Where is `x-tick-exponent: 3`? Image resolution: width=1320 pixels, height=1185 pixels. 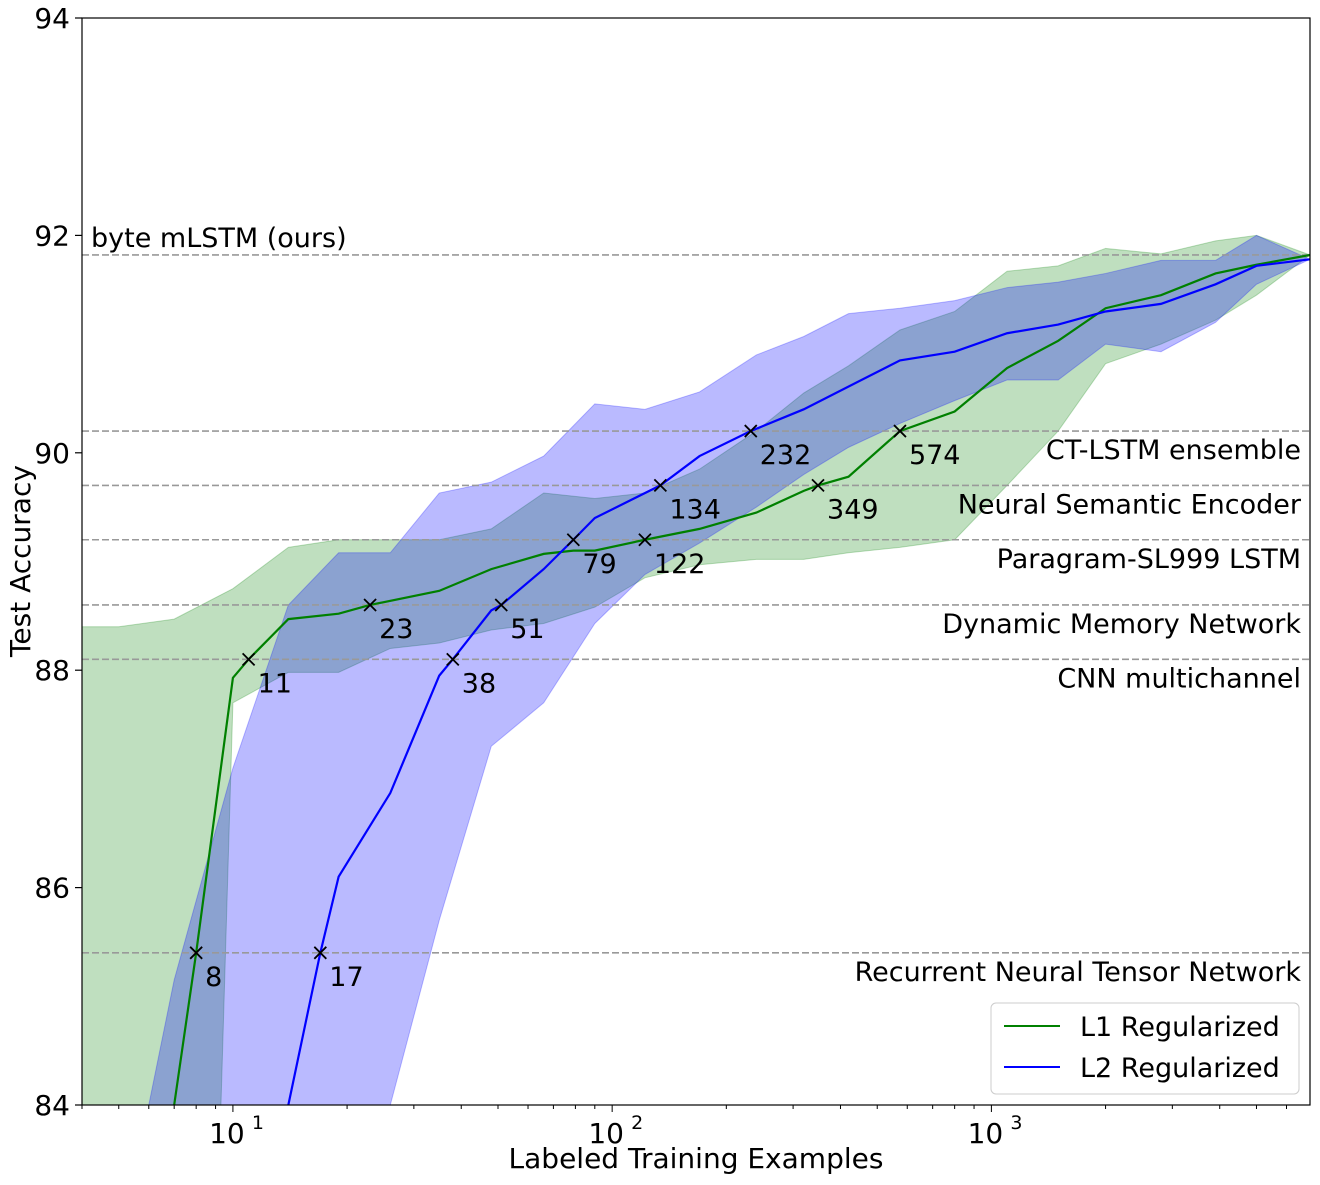 x-tick-exponent: 3 is located at coordinates (1016, 1123).